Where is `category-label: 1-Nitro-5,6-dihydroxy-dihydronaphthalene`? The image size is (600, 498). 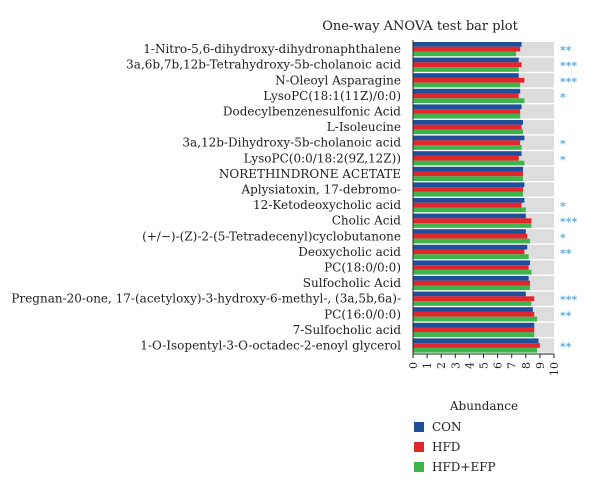
category-label: 1-Nitro-5,6-dihydroxy-dihydronaphthalene is located at coordinates (272, 49).